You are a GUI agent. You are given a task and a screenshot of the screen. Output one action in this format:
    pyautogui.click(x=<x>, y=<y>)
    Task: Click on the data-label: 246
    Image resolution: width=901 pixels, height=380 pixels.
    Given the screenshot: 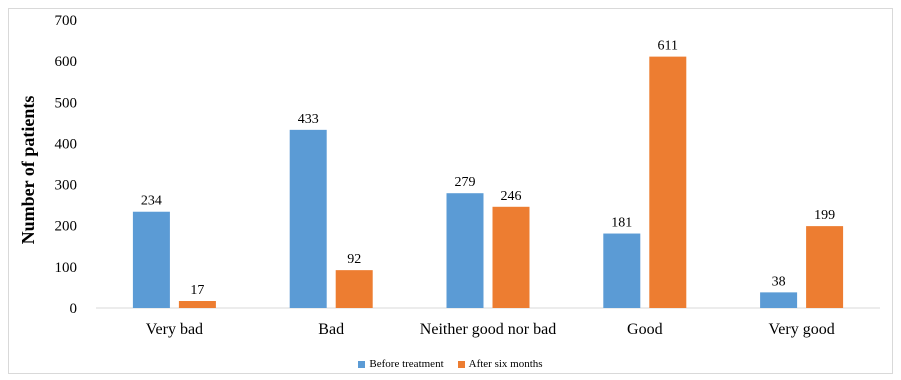 What is the action you would take?
    pyautogui.click(x=511, y=196)
    